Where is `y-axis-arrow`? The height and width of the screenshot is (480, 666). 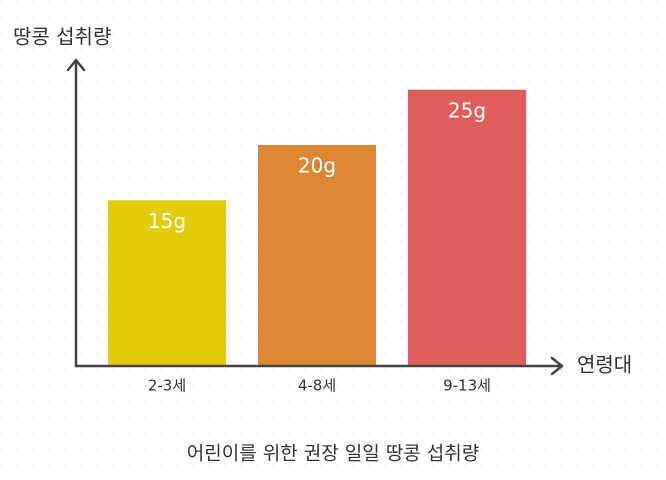
y-axis-arrow is located at coordinates (76, 65).